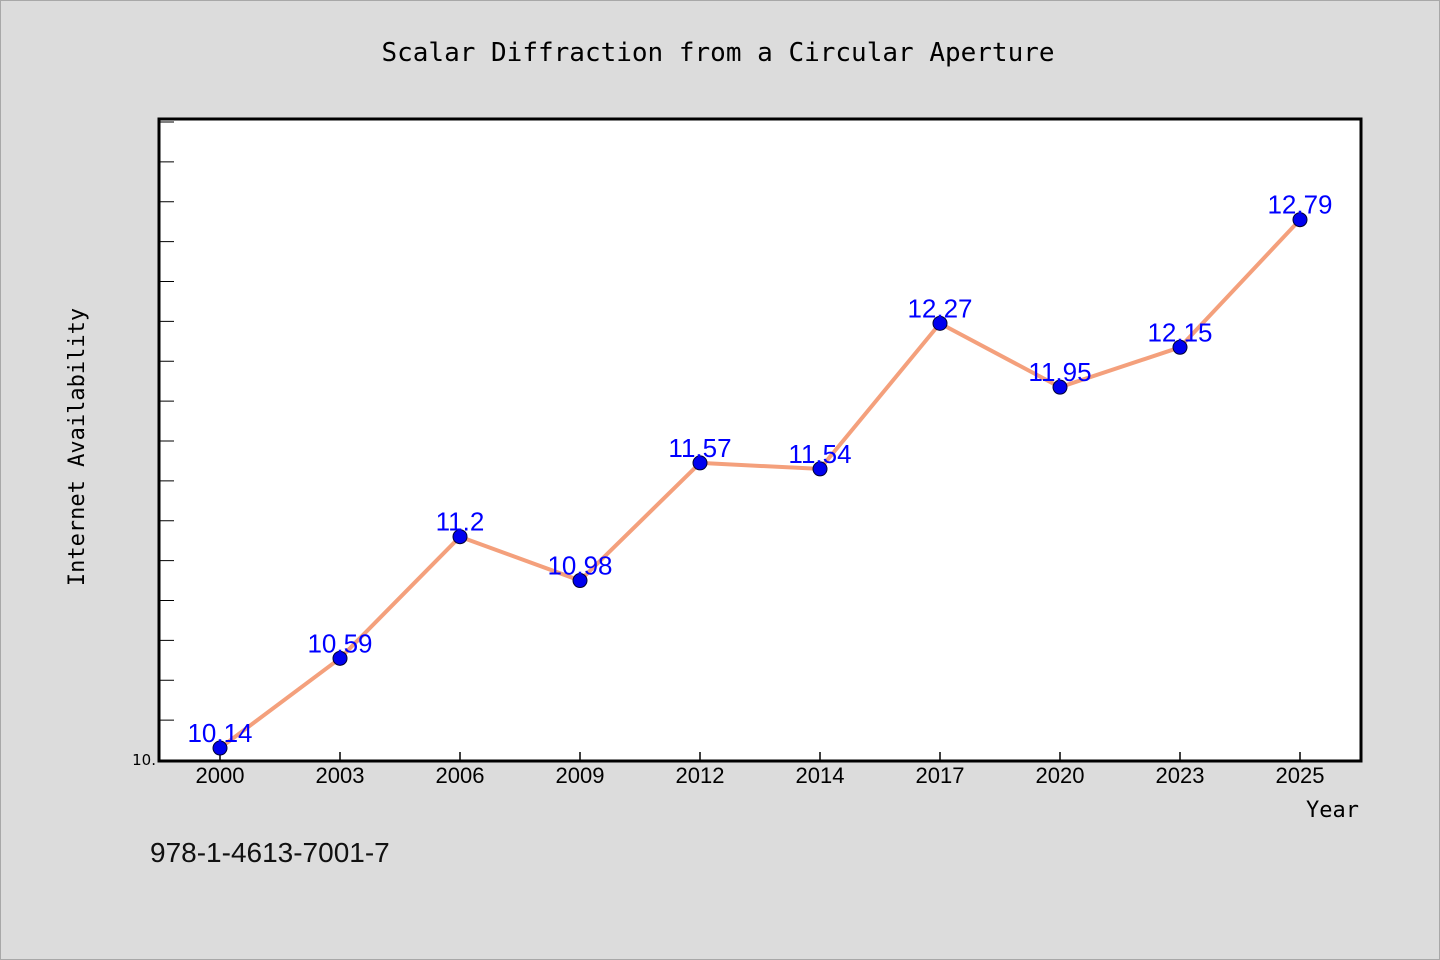 The height and width of the screenshot is (960, 1440). Describe the element at coordinates (1299, 205) in the screenshot. I see `data-label: 12.79` at that location.